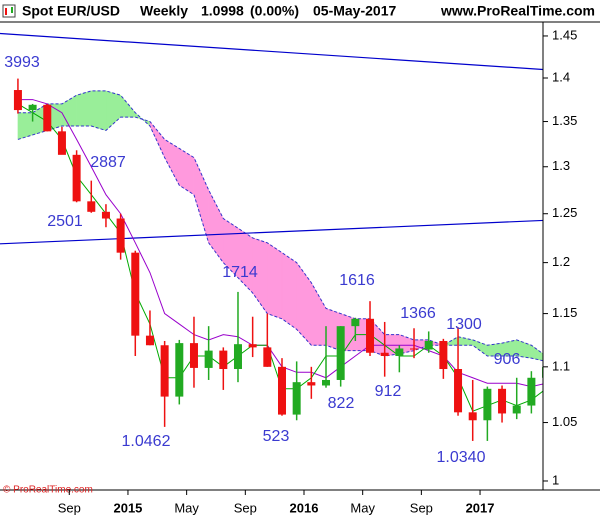  I want to click on annotation: 2887, so click(108, 162).